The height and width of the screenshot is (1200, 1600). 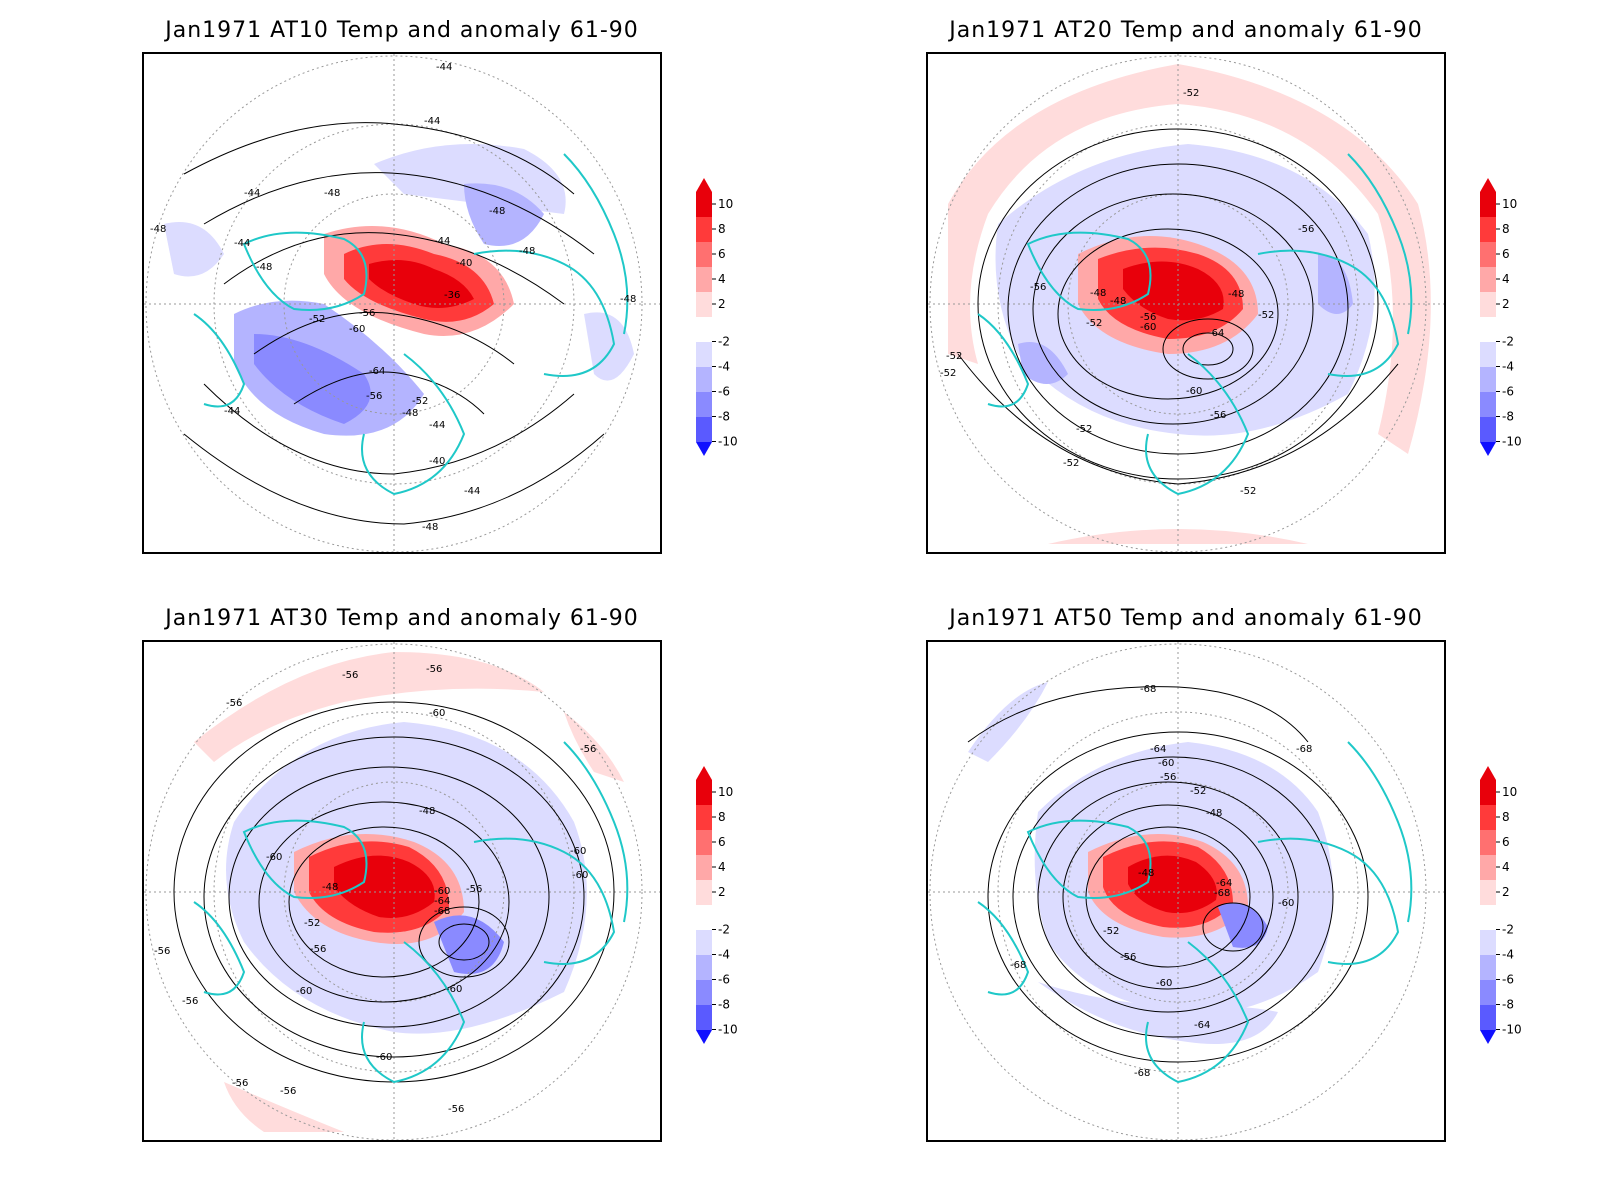 What do you see at coordinates (1186, 30) in the screenshot?
I see `panel-title: Jan1971 AT20 Temp and anomaly 61-90` at bounding box center [1186, 30].